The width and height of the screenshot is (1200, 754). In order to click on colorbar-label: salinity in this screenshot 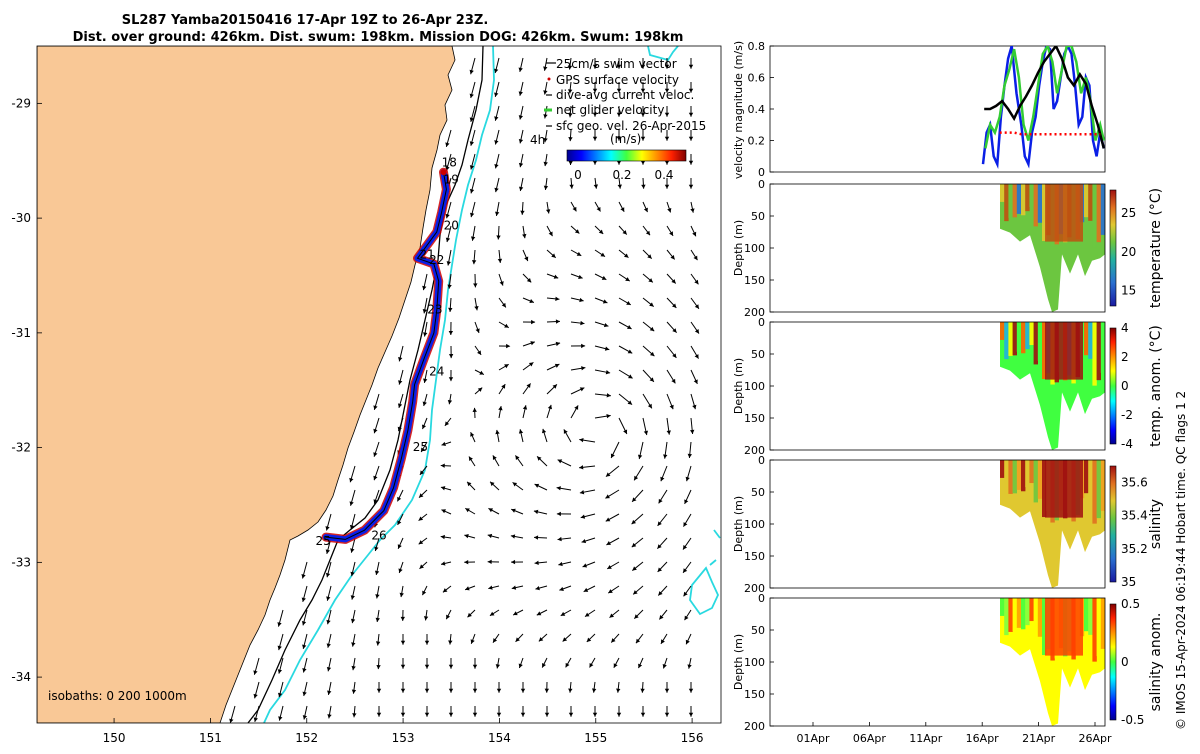, I will do `click(1156, 524)`.